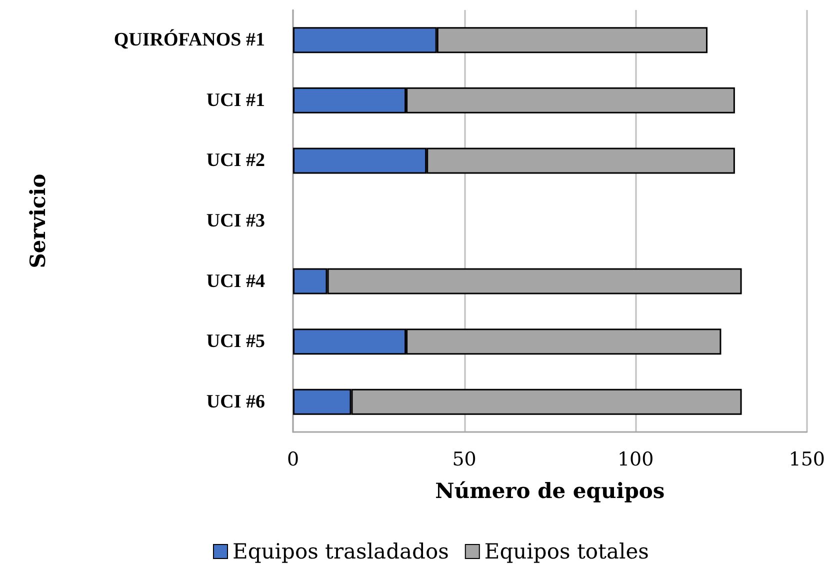 The image size is (836, 579). I want to click on y-tick-label: UCI #6, so click(235, 401).